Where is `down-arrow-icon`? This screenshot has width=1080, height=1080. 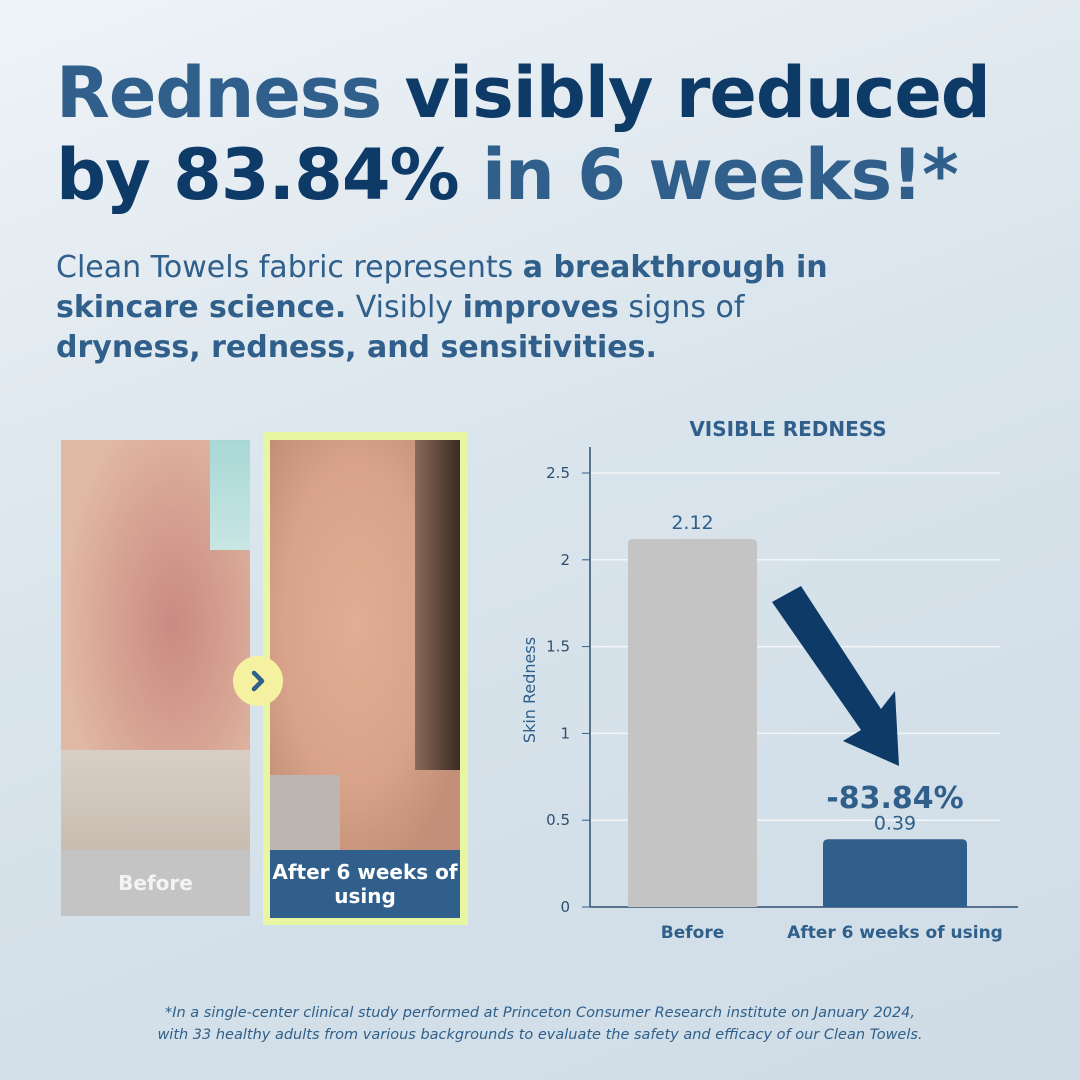 down-arrow-icon is located at coordinates (835, 676).